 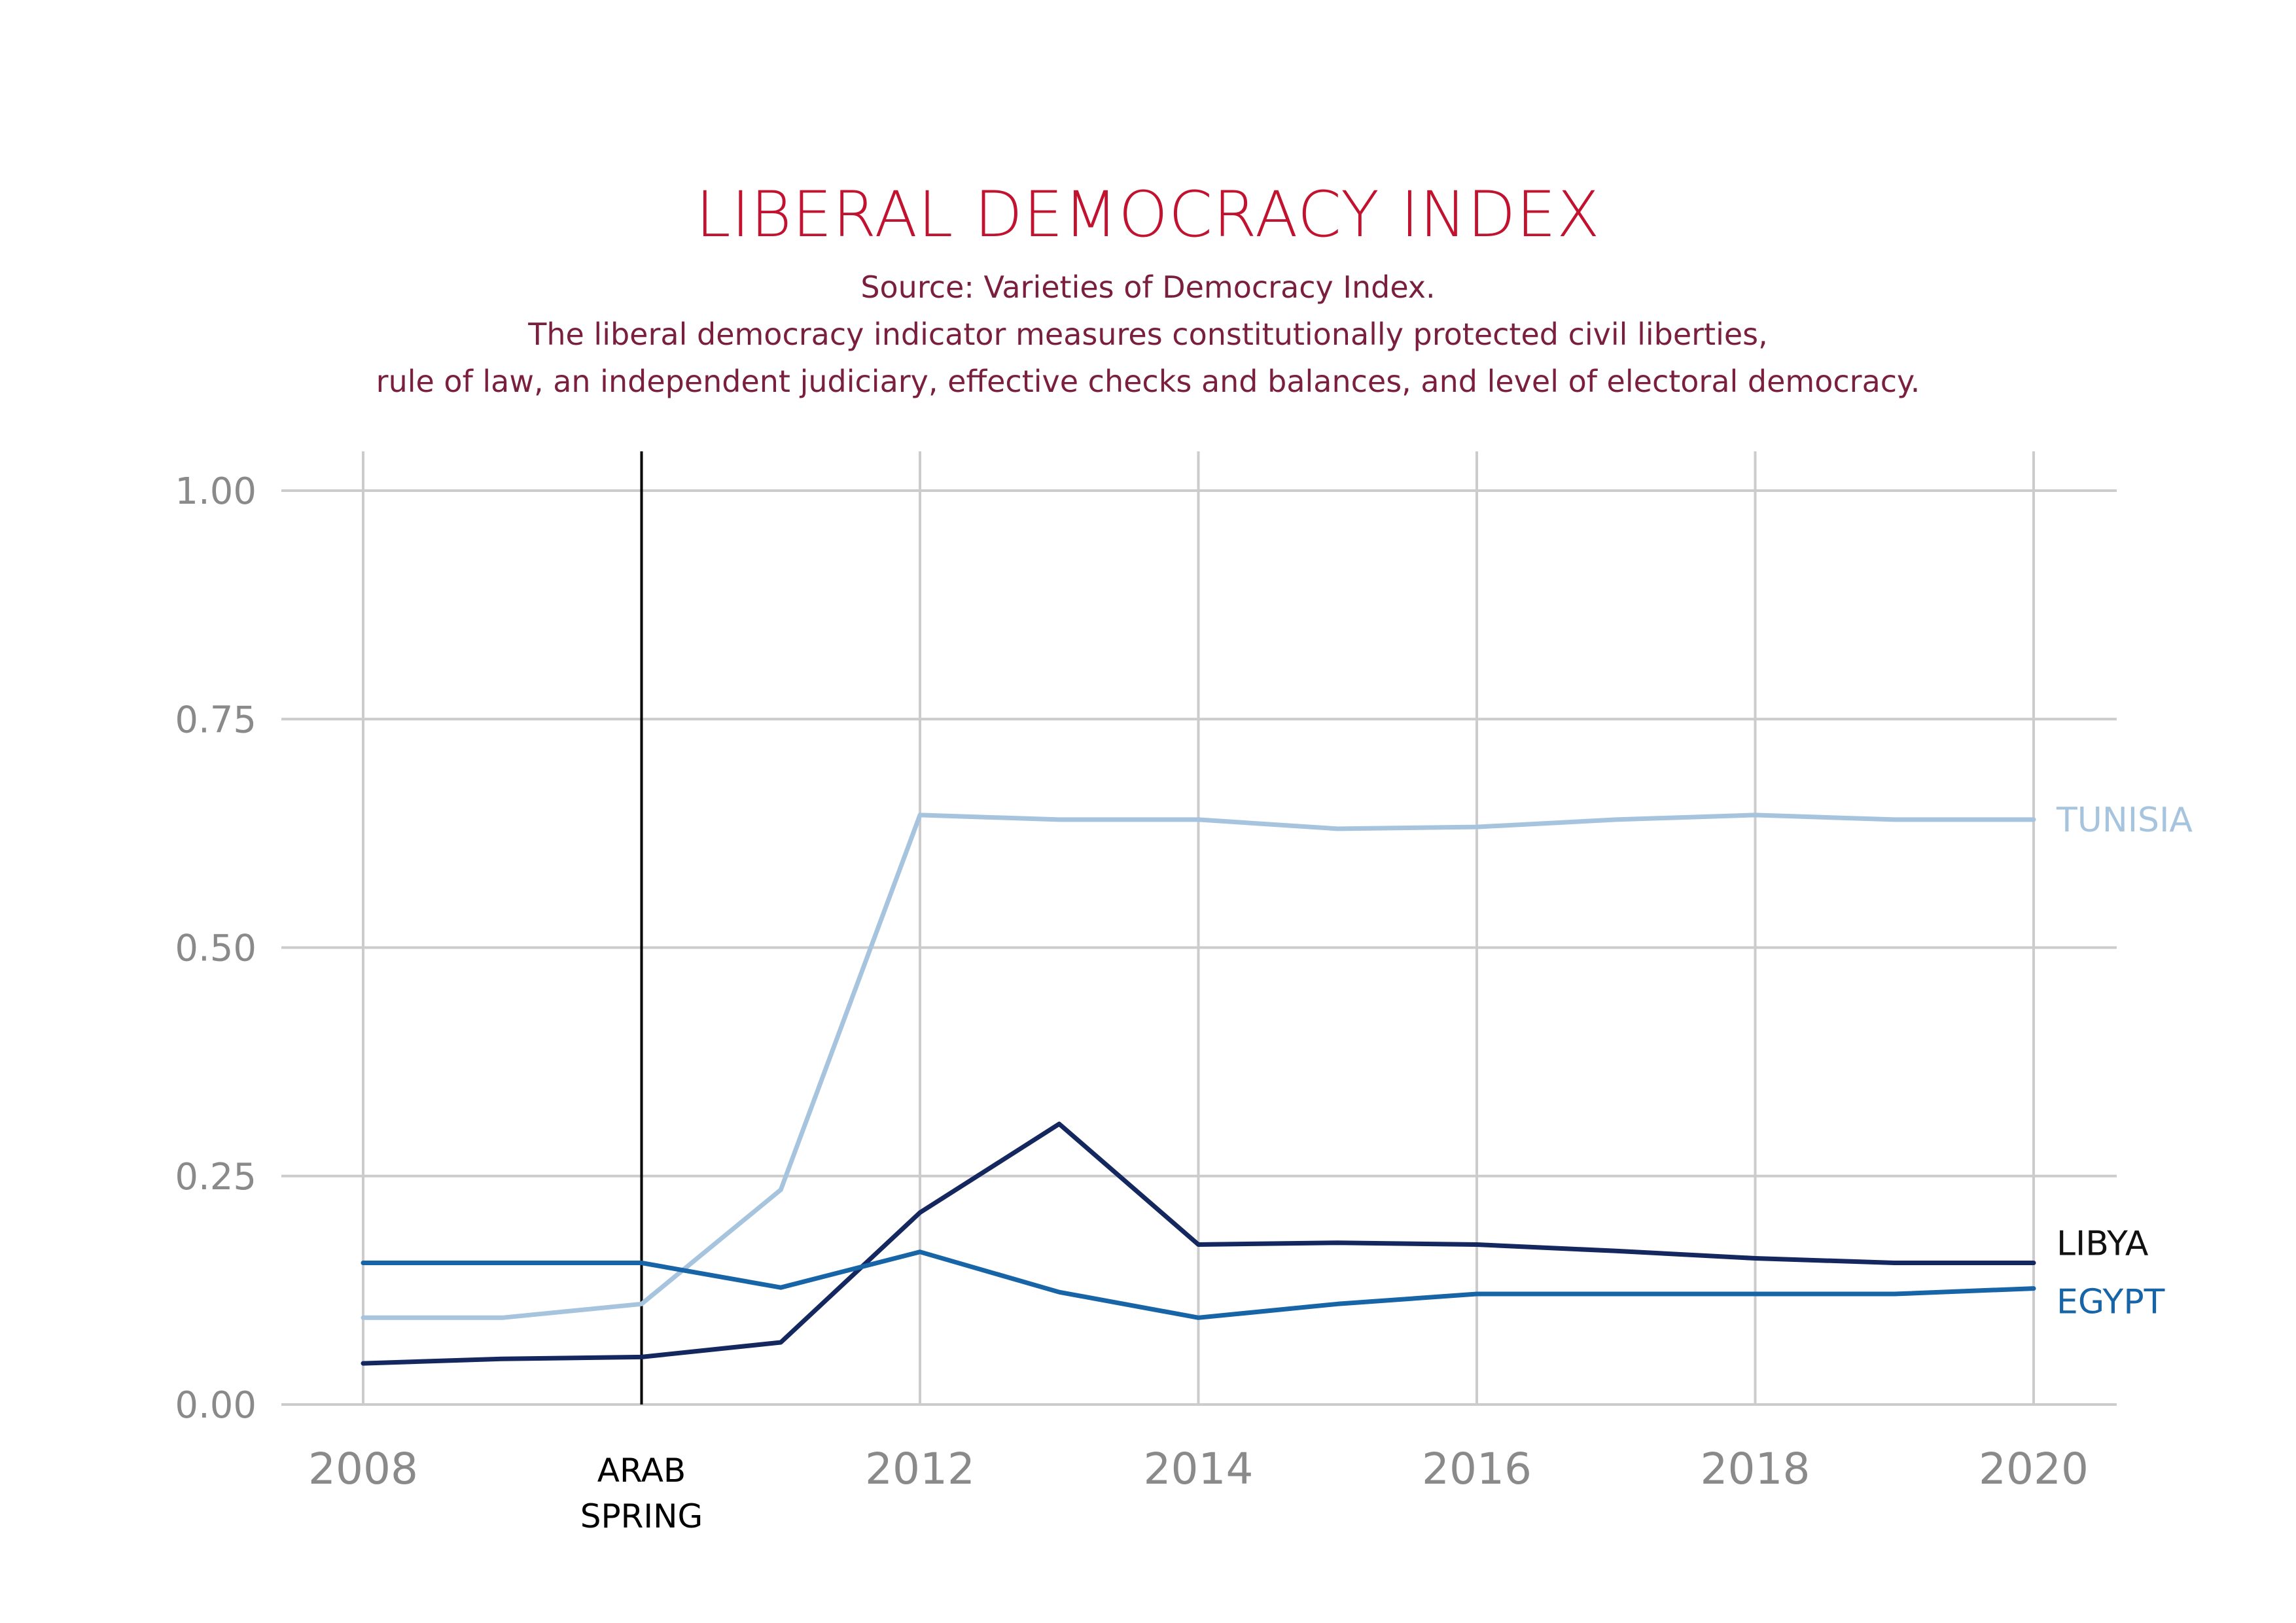 What do you see at coordinates (1148, 288) in the screenshot?
I see `chart-subtitle-line-1: Source: Varieties of Democracy Index.` at bounding box center [1148, 288].